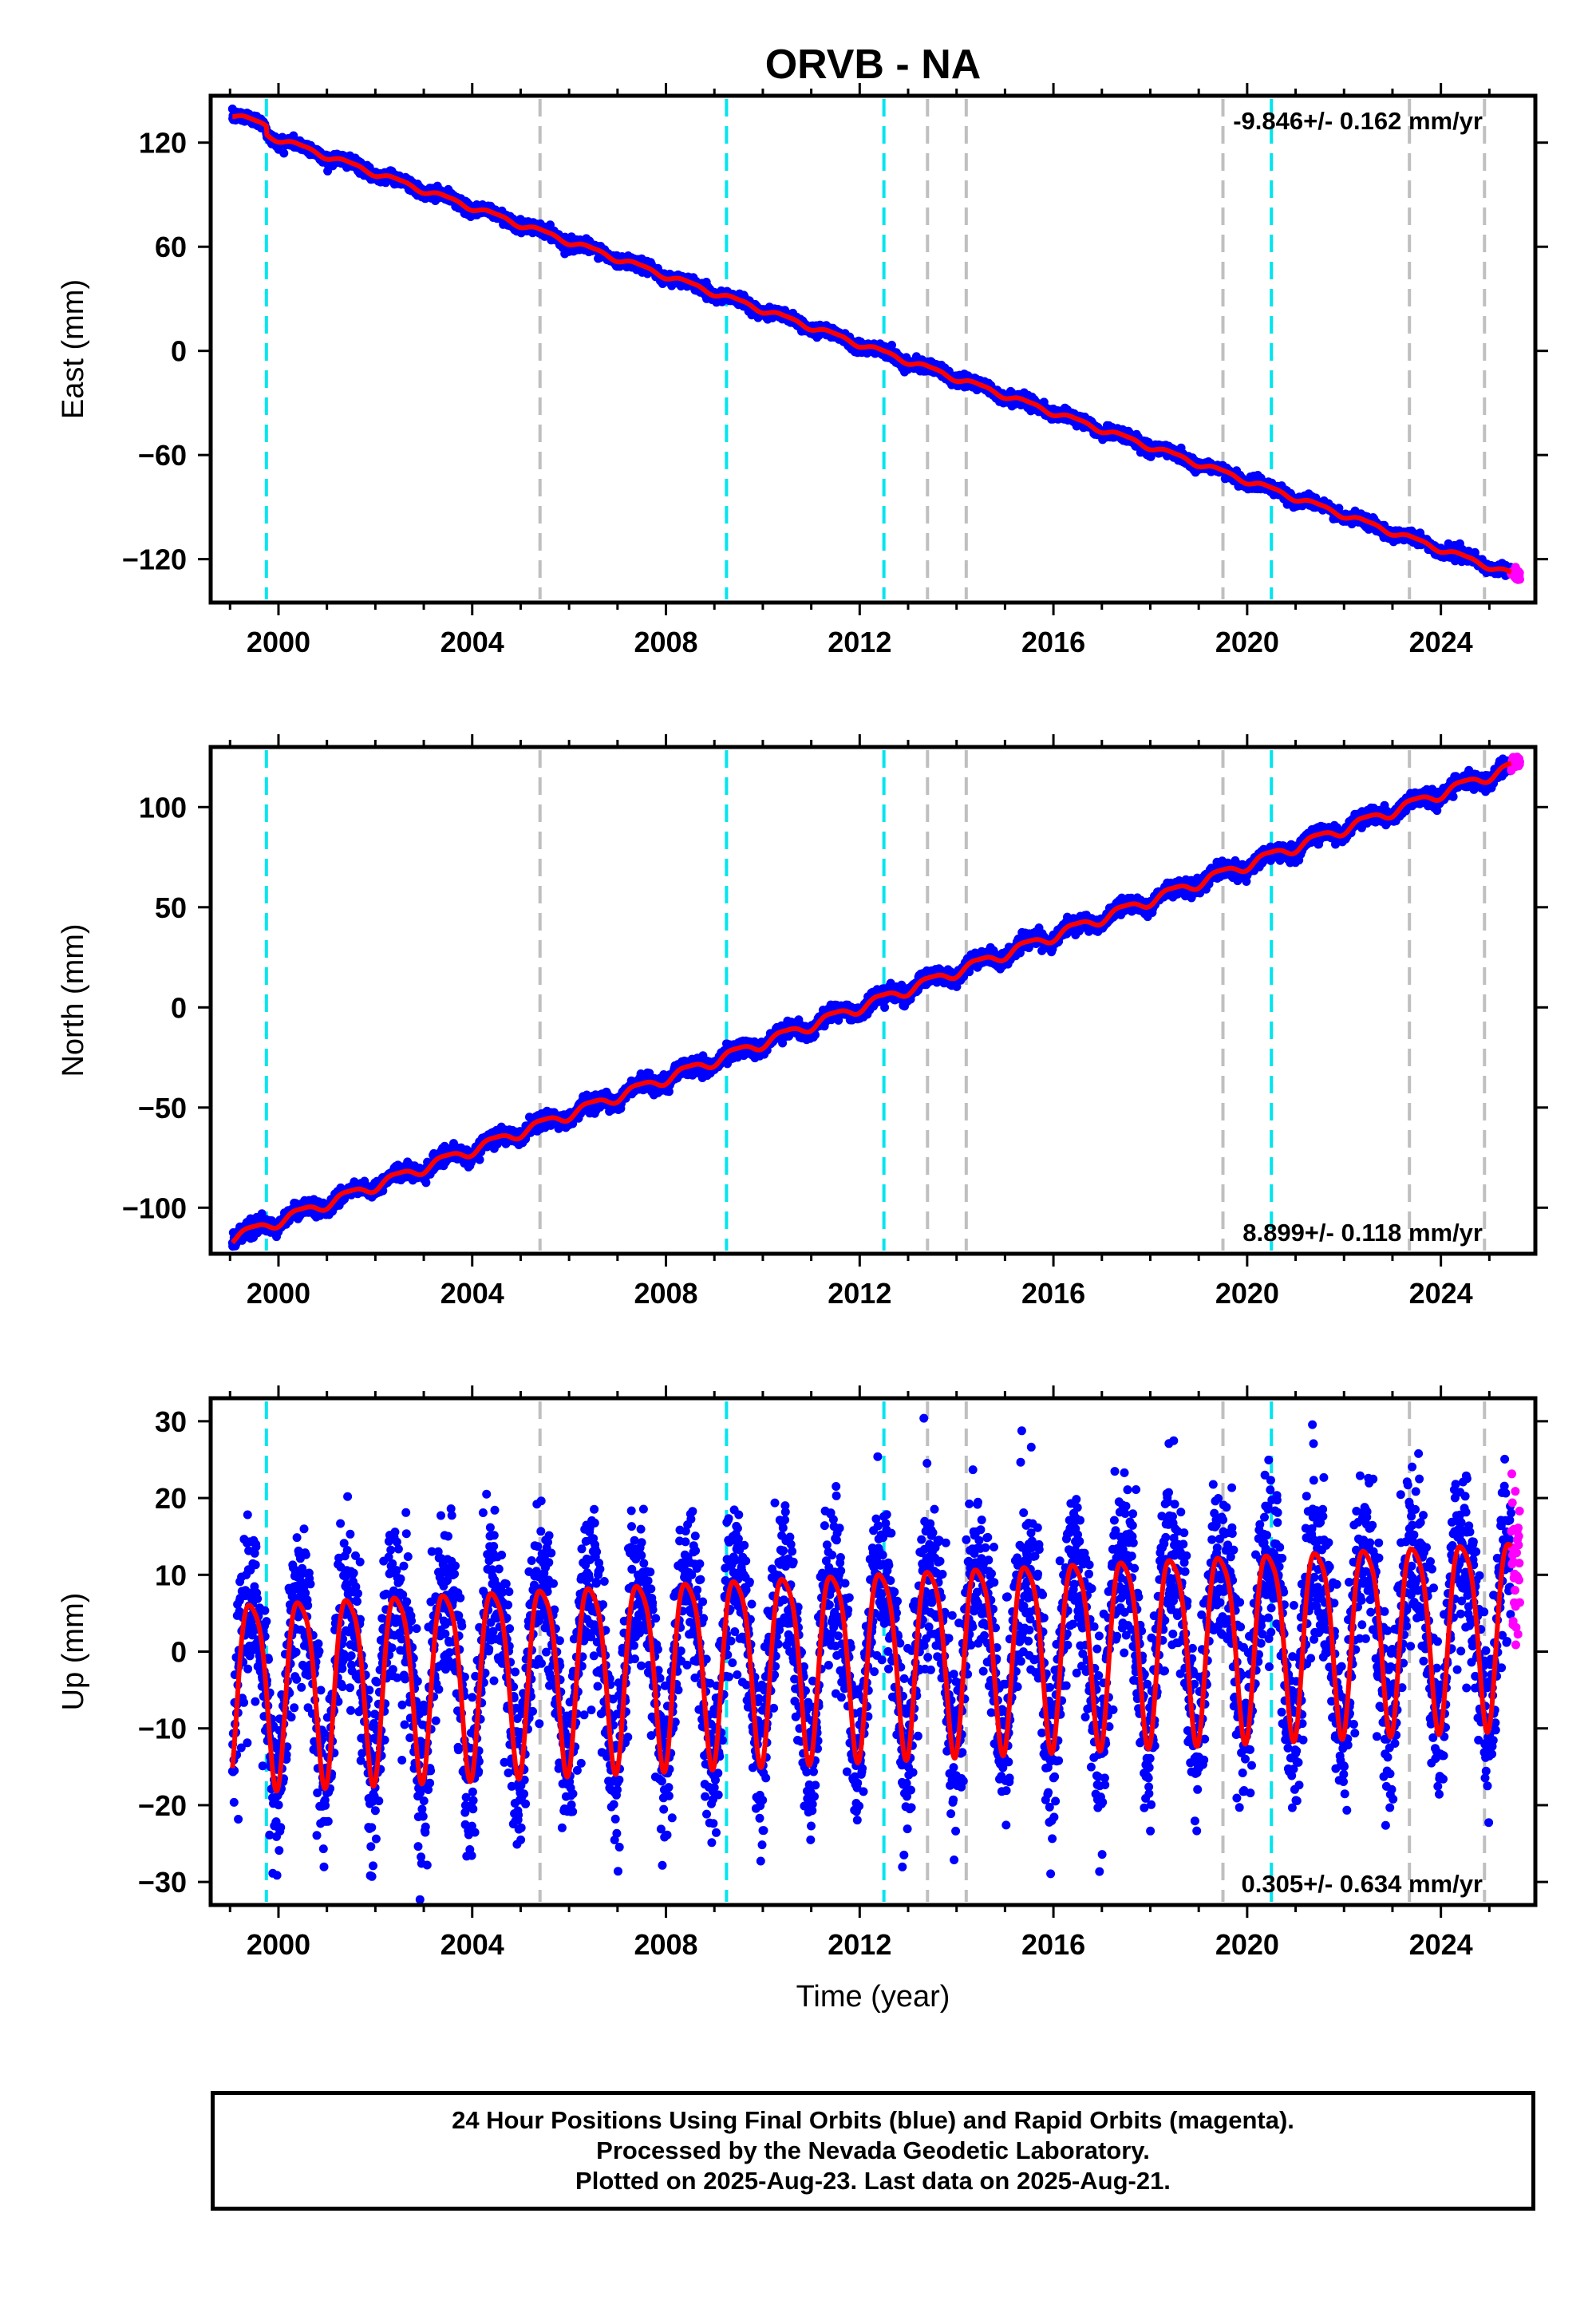 The image size is (1596, 2316). What do you see at coordinates (873, 64) in the screenshot?
I see `page-title: ORVB - NA` at bounding box center [873, 64].